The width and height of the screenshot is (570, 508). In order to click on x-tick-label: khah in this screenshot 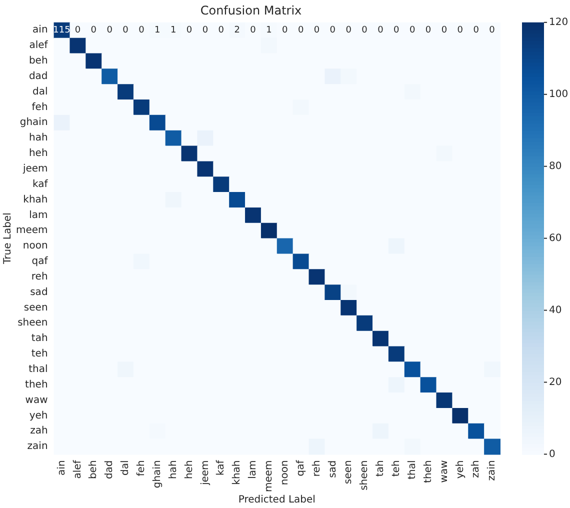, I will do `click(237, 472)`.